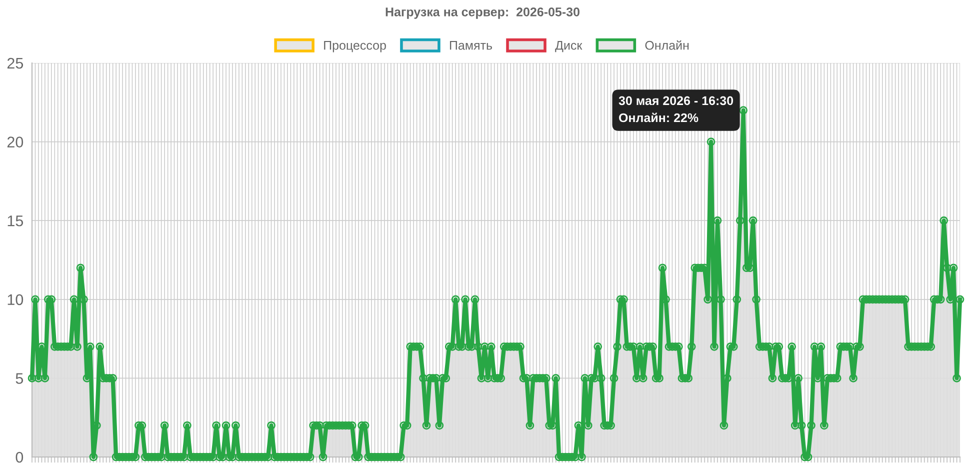 This screenshot has width=965, height=464. What do you see at coordinates (568, 46) in the screenshot?
I see `legend-label: Диск` at bounding box center [568, 46].